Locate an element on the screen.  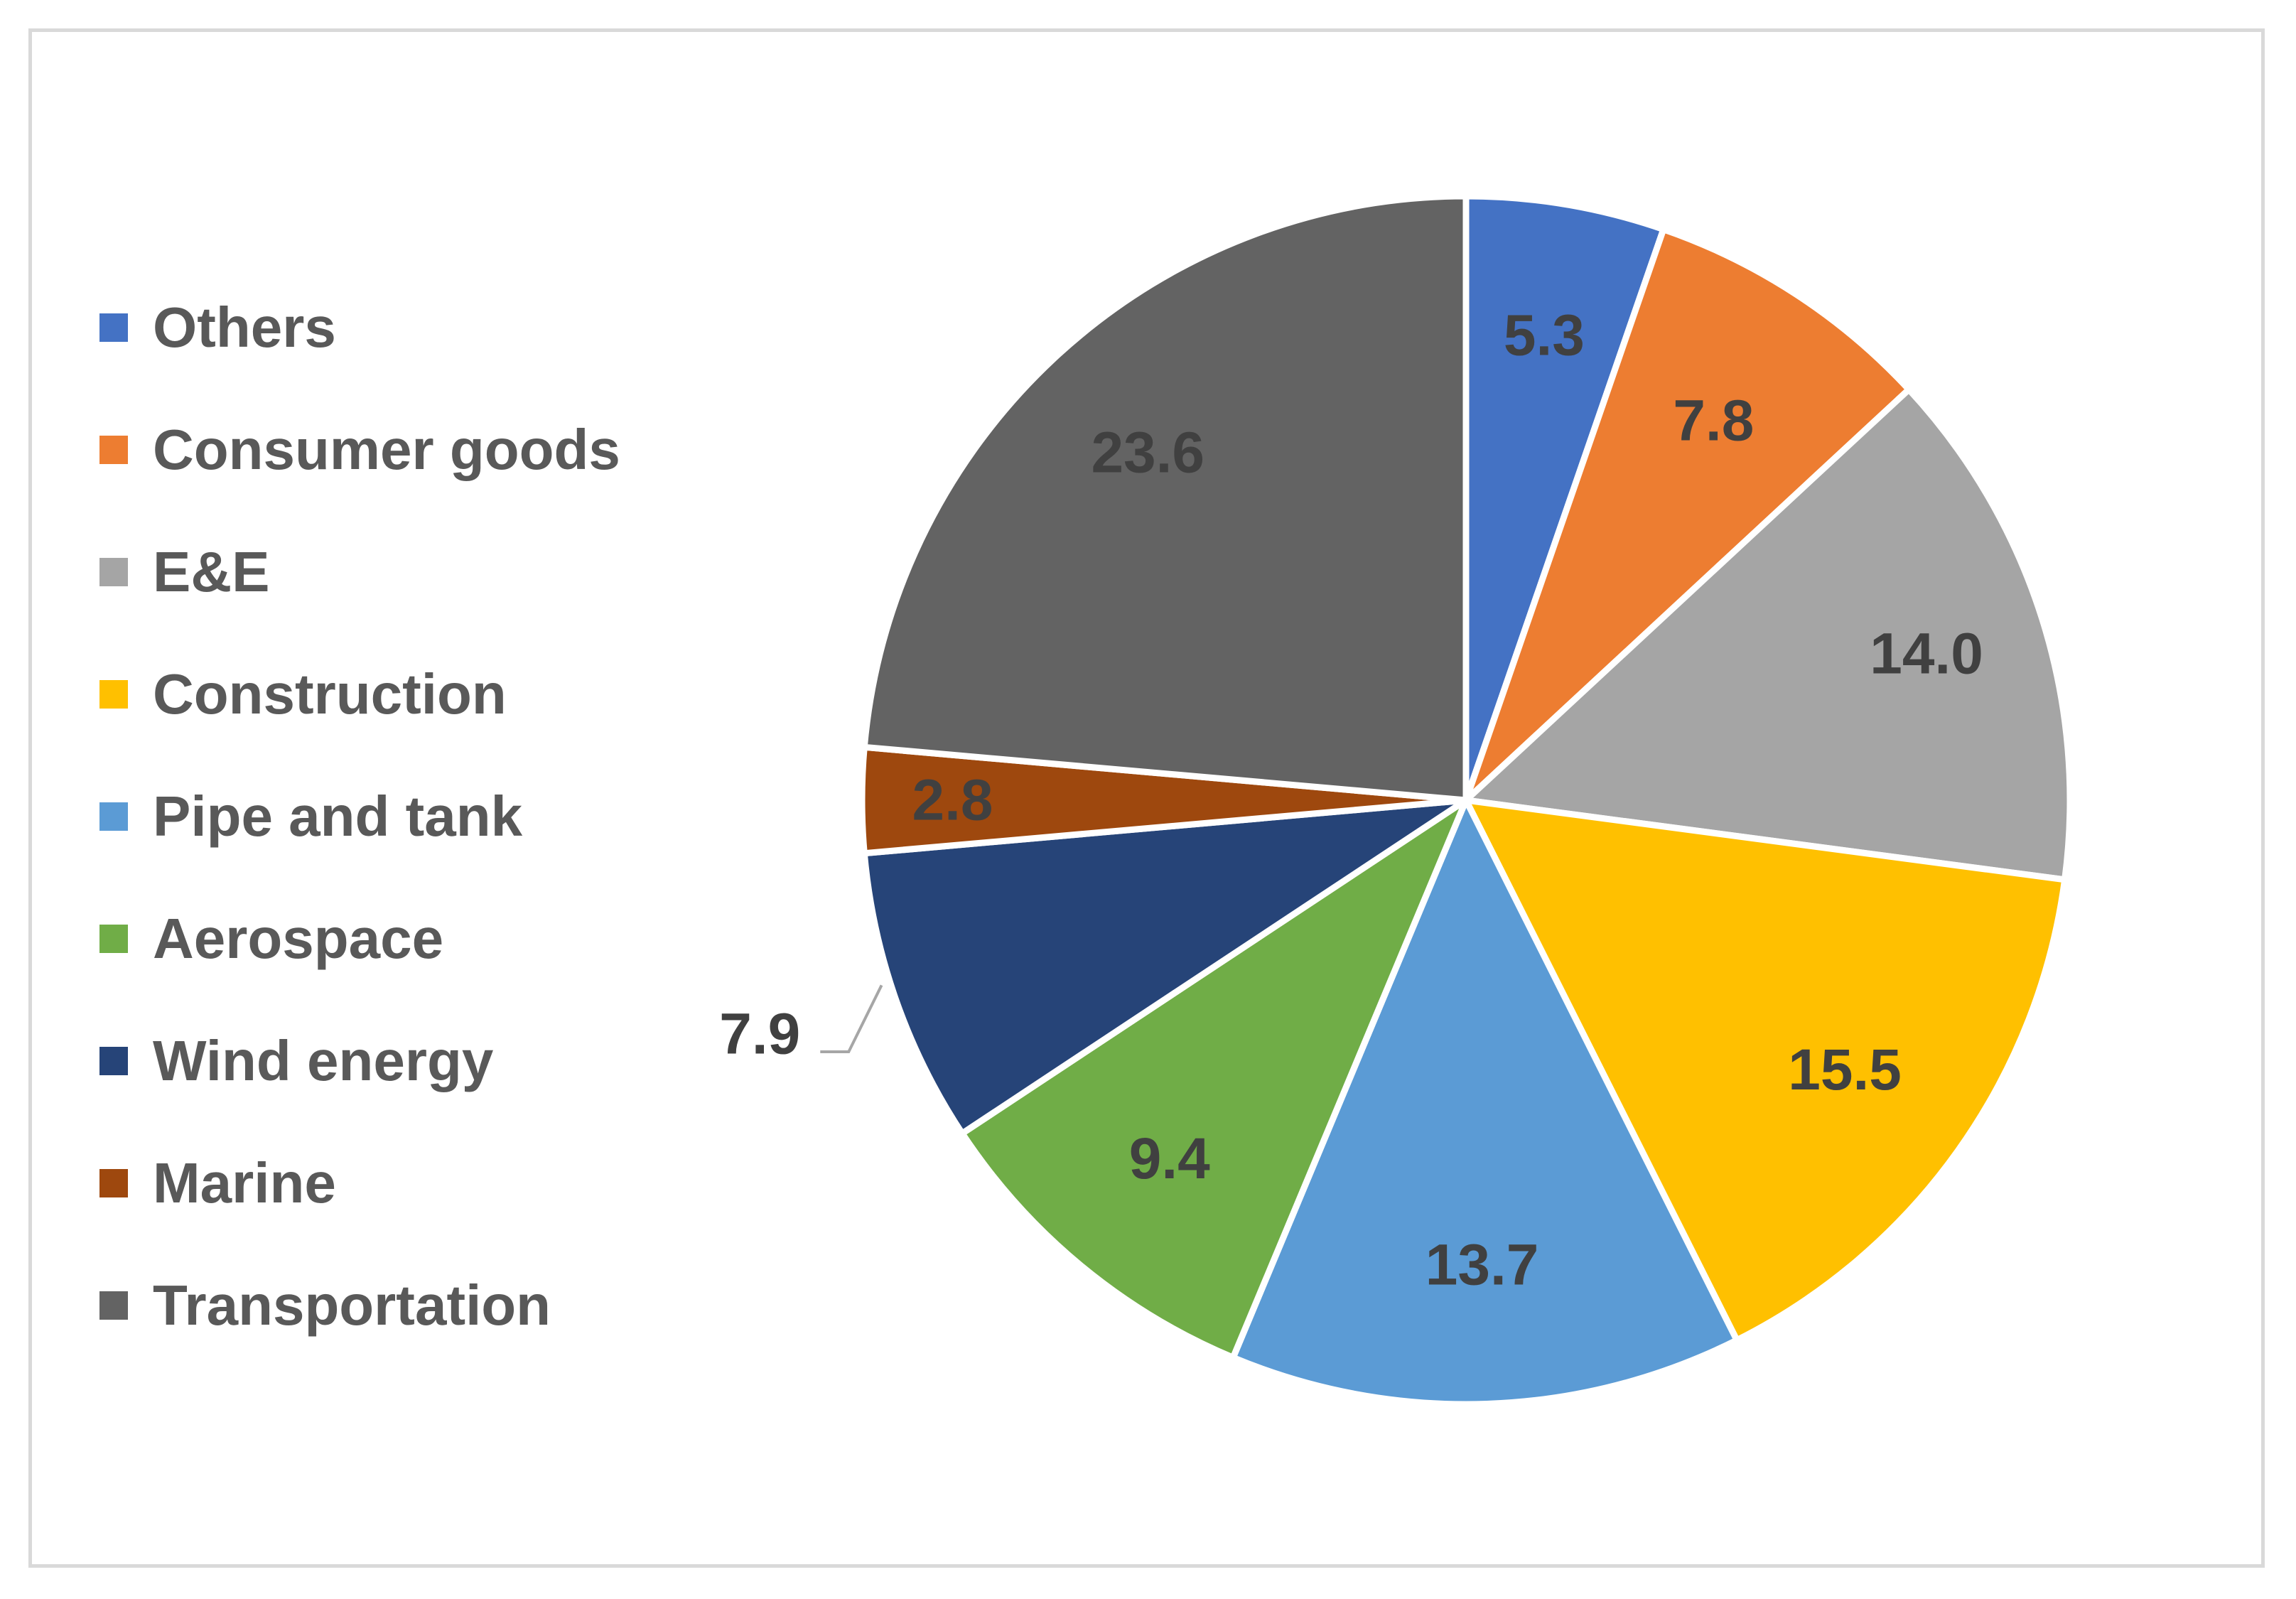
pie-slice-consumer-goods is located at coordinates (1687, 515).